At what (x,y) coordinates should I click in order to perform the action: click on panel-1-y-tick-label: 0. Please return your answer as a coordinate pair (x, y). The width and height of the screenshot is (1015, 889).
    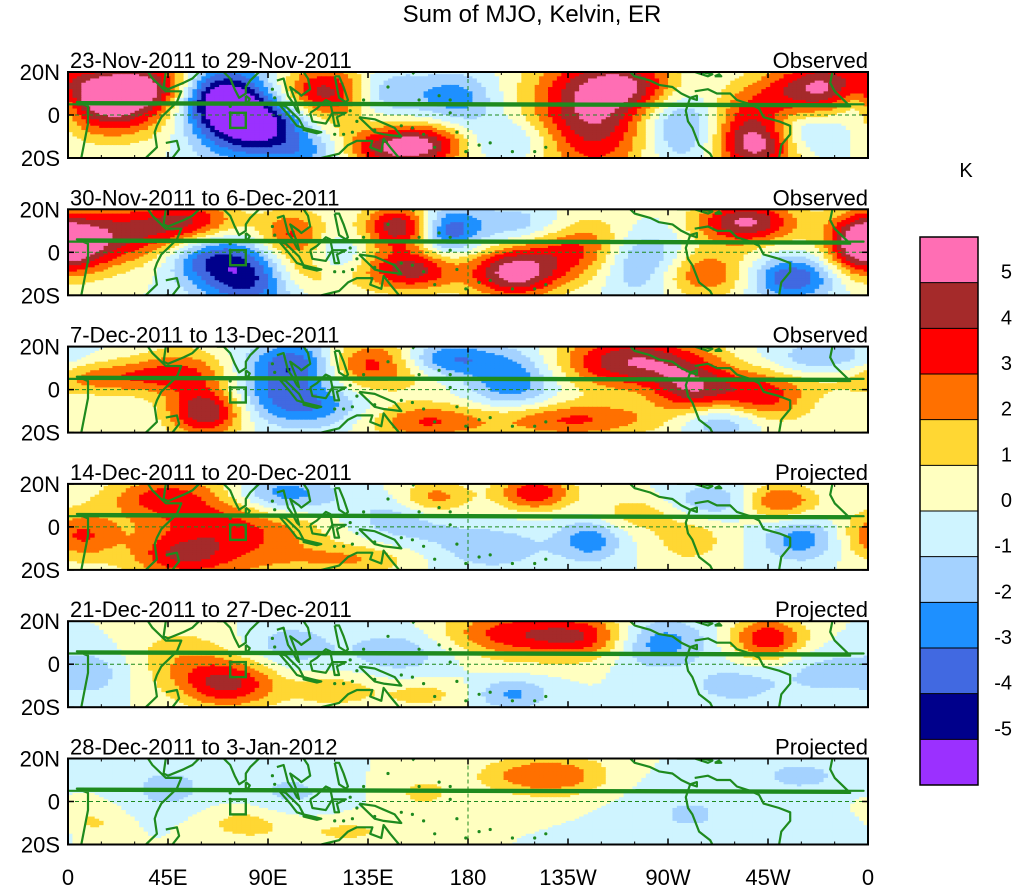
    Looking at the image, I should click on (54, 115).